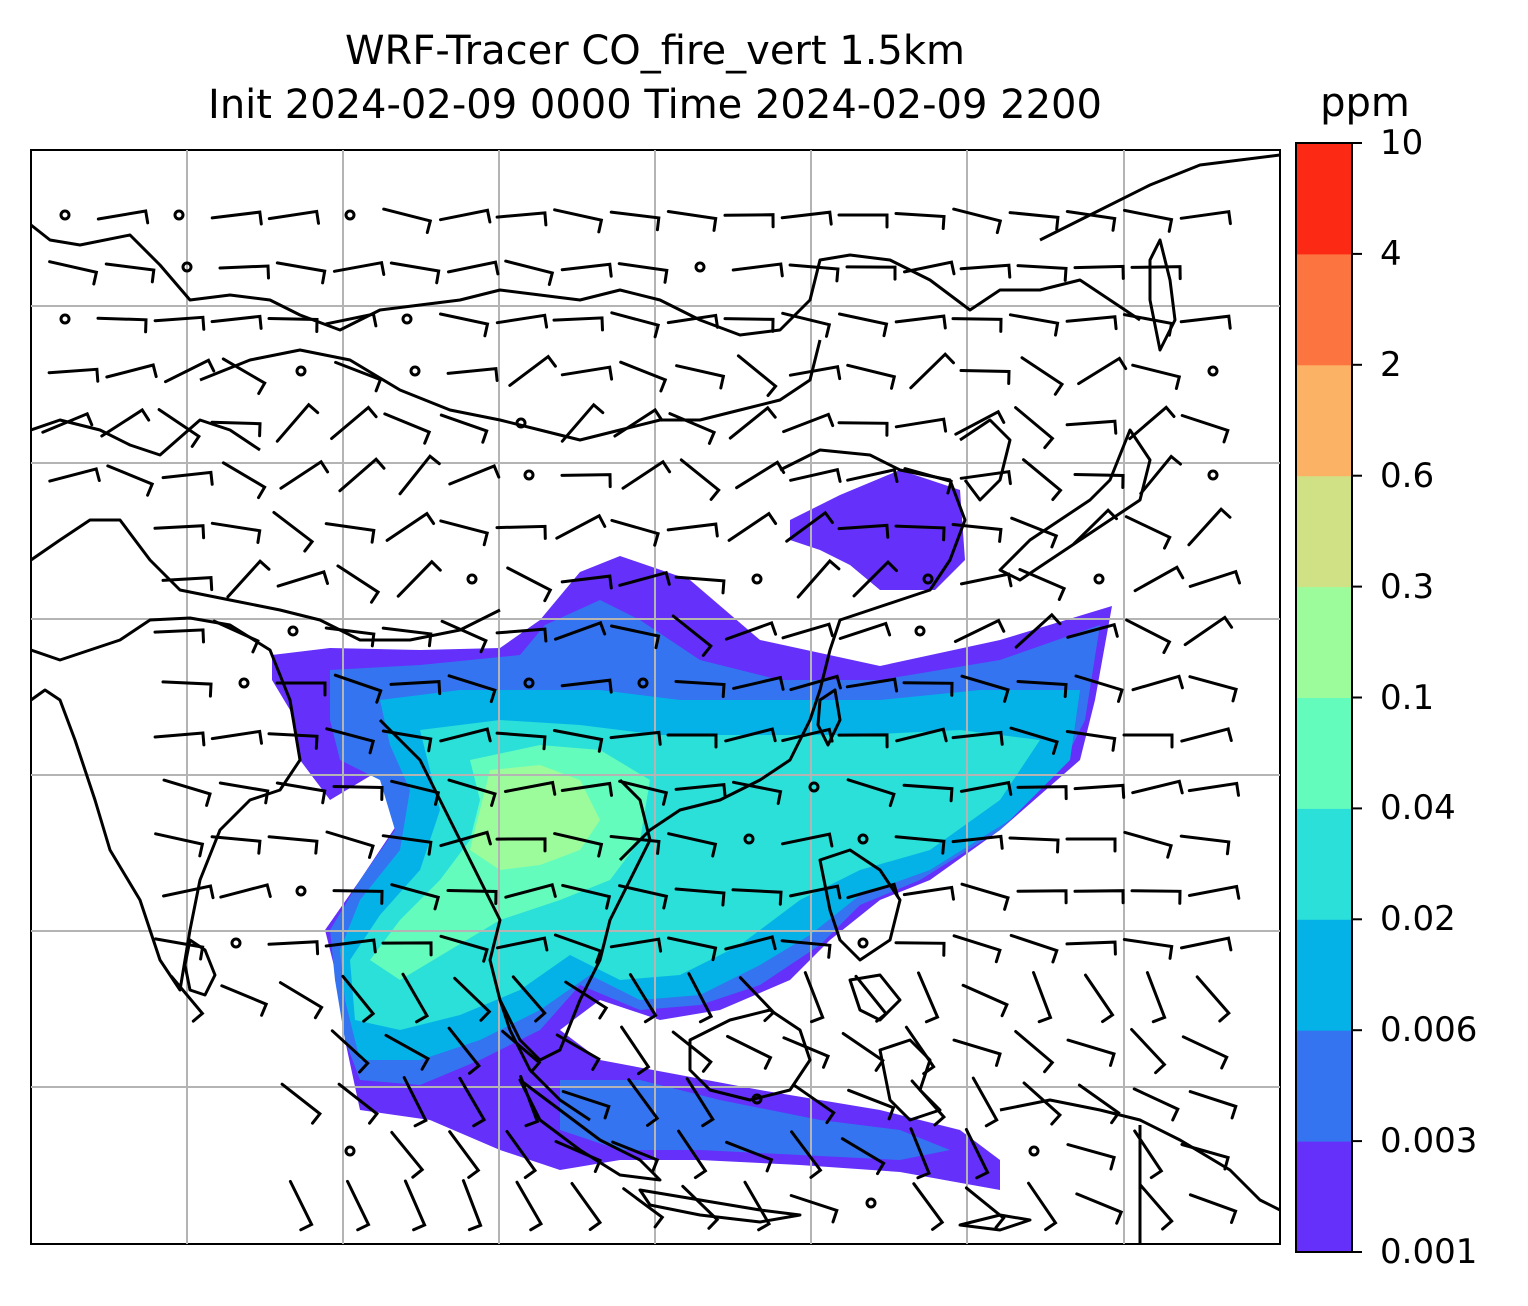 This screenshot has width=1528, height=1306. What do you see at coordinates (266, 580) in the screenshot?
I see `himalaya-border` at bounding box center [266, 580].